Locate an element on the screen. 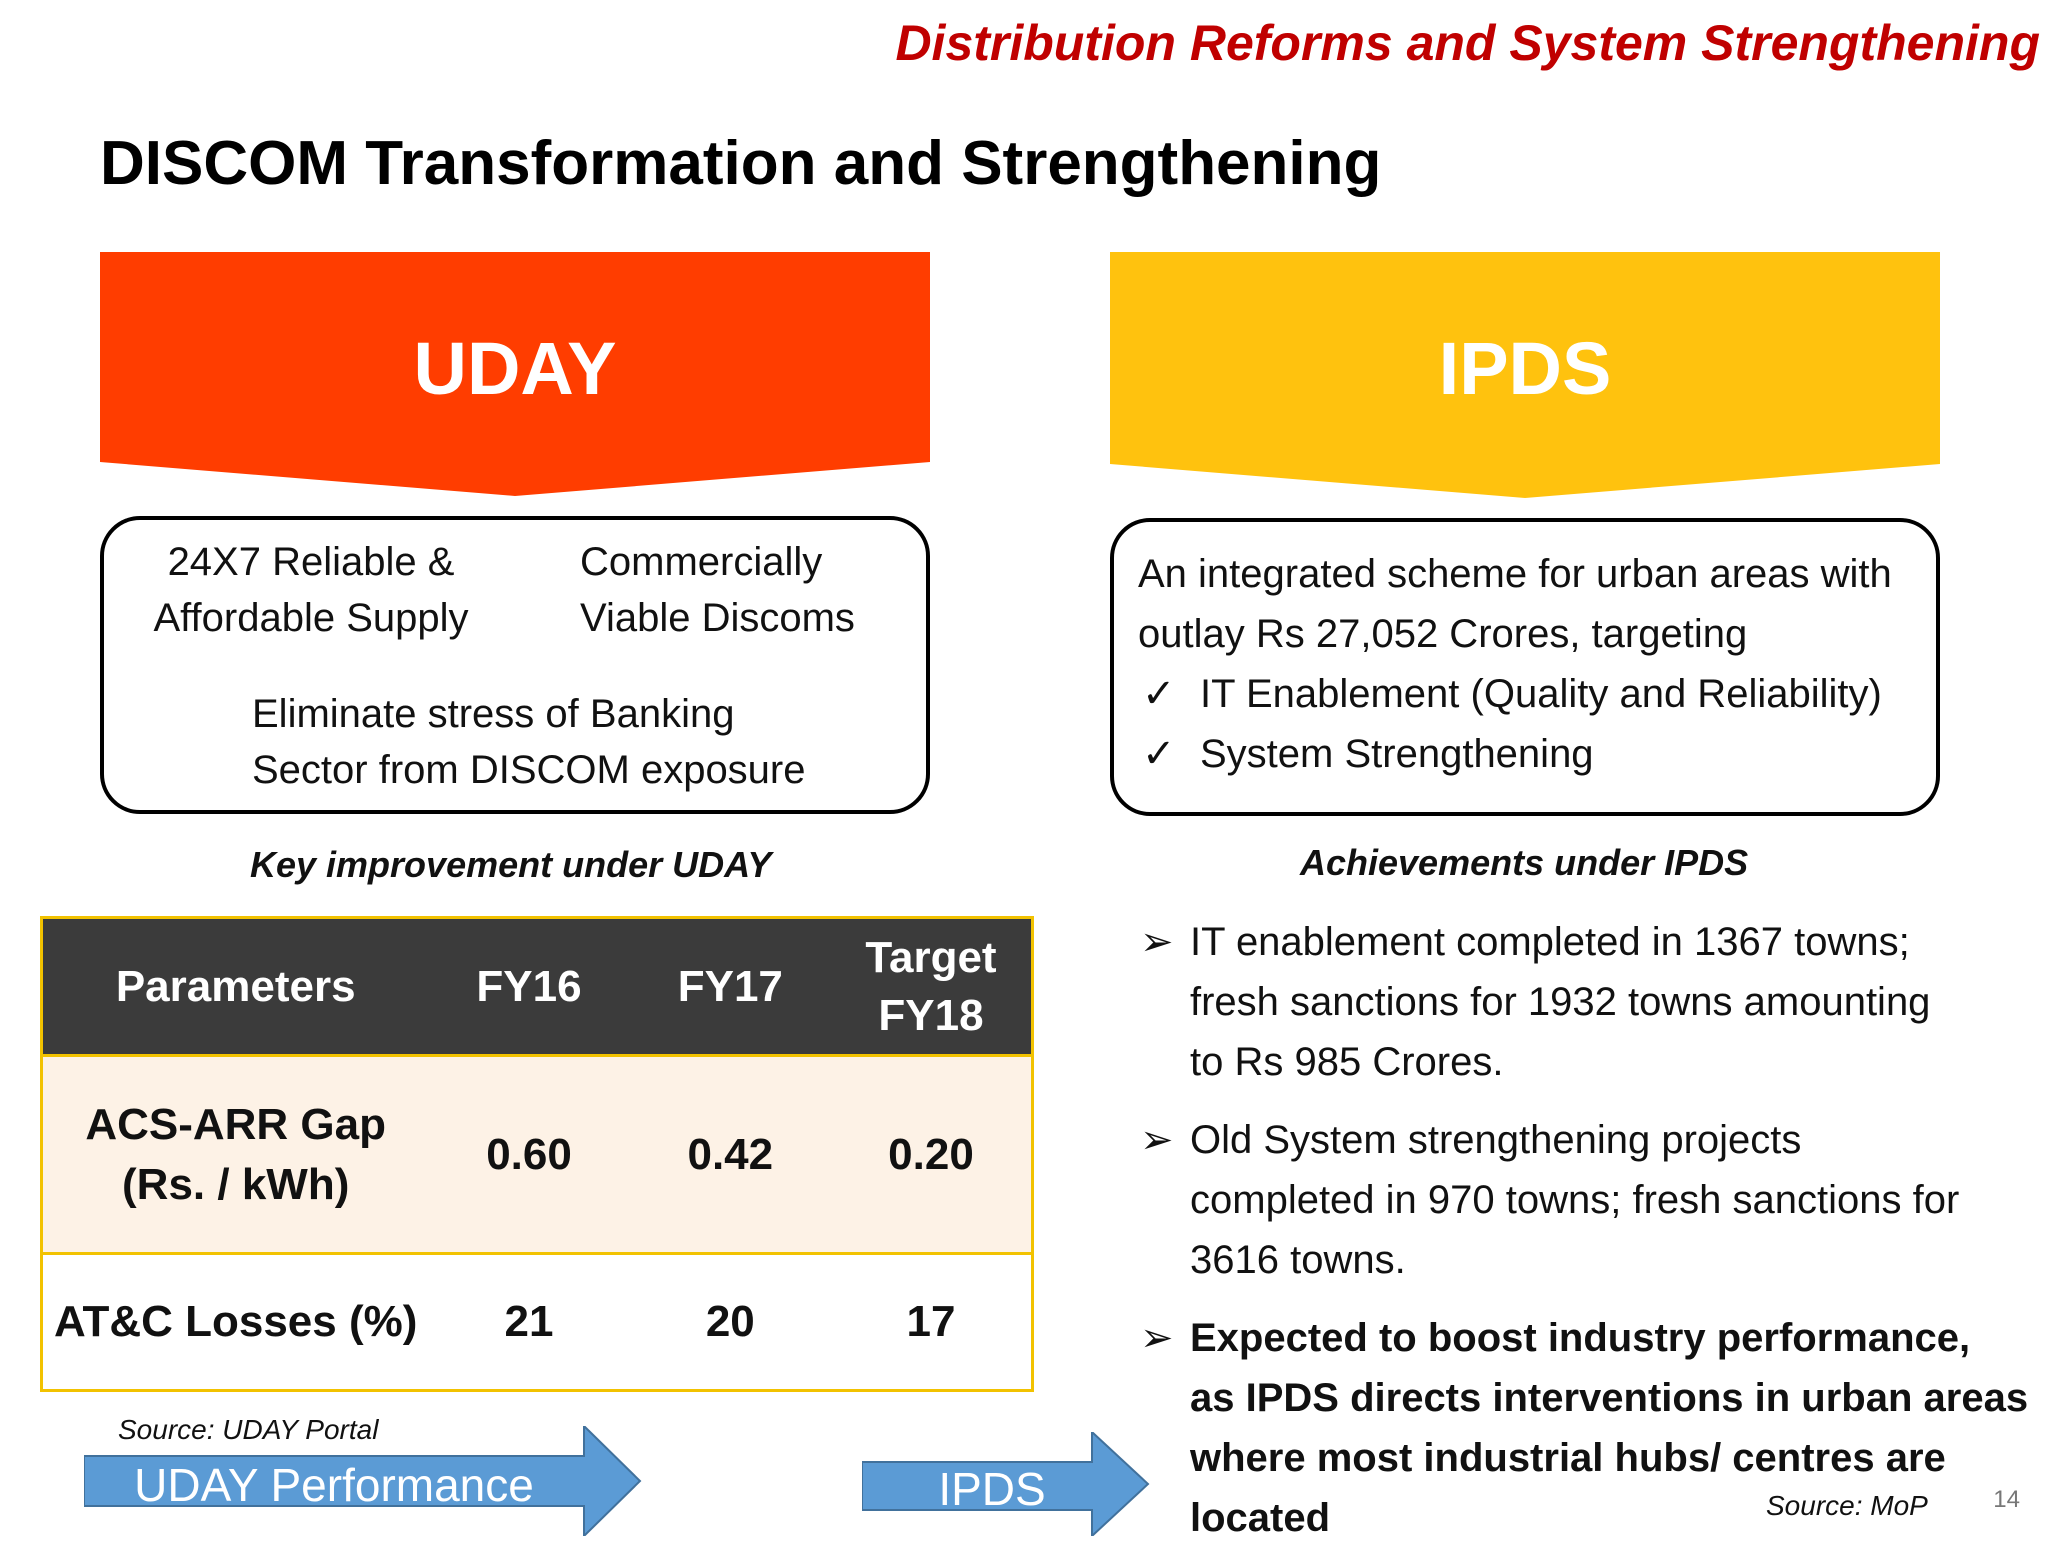 This screenshot has height=1566, width=2048. table-cell: 0.42 is located at coordinates (730, 1155).